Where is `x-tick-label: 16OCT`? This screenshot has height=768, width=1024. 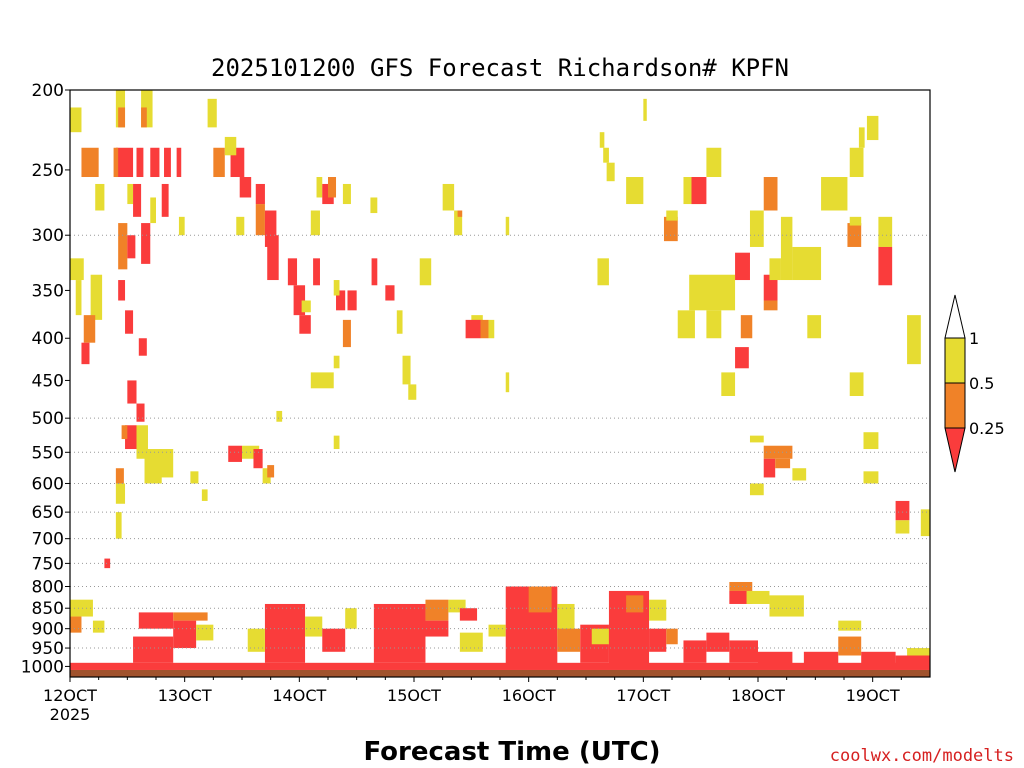 x-tick-label: 16OCT is located at coordinates (529, 695).